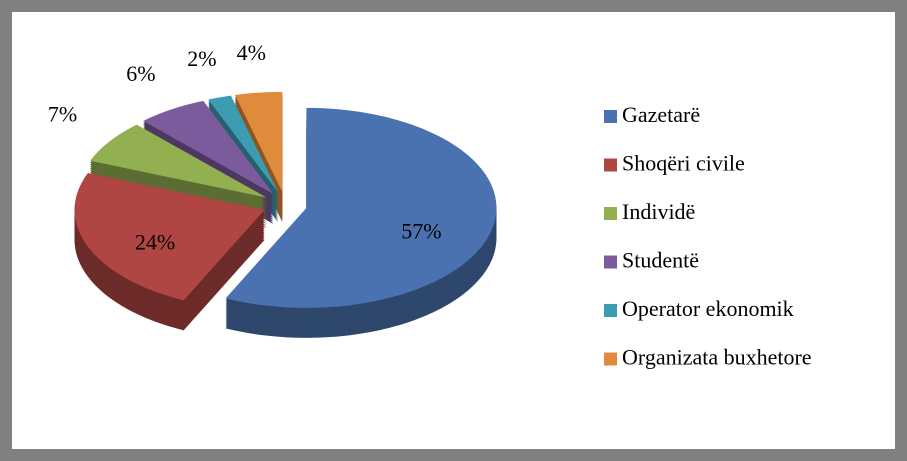 The image size is (907, 461). Describe the element at coordinates (251, 52) in the screenshot. I see `data-label: 4%` at that location.